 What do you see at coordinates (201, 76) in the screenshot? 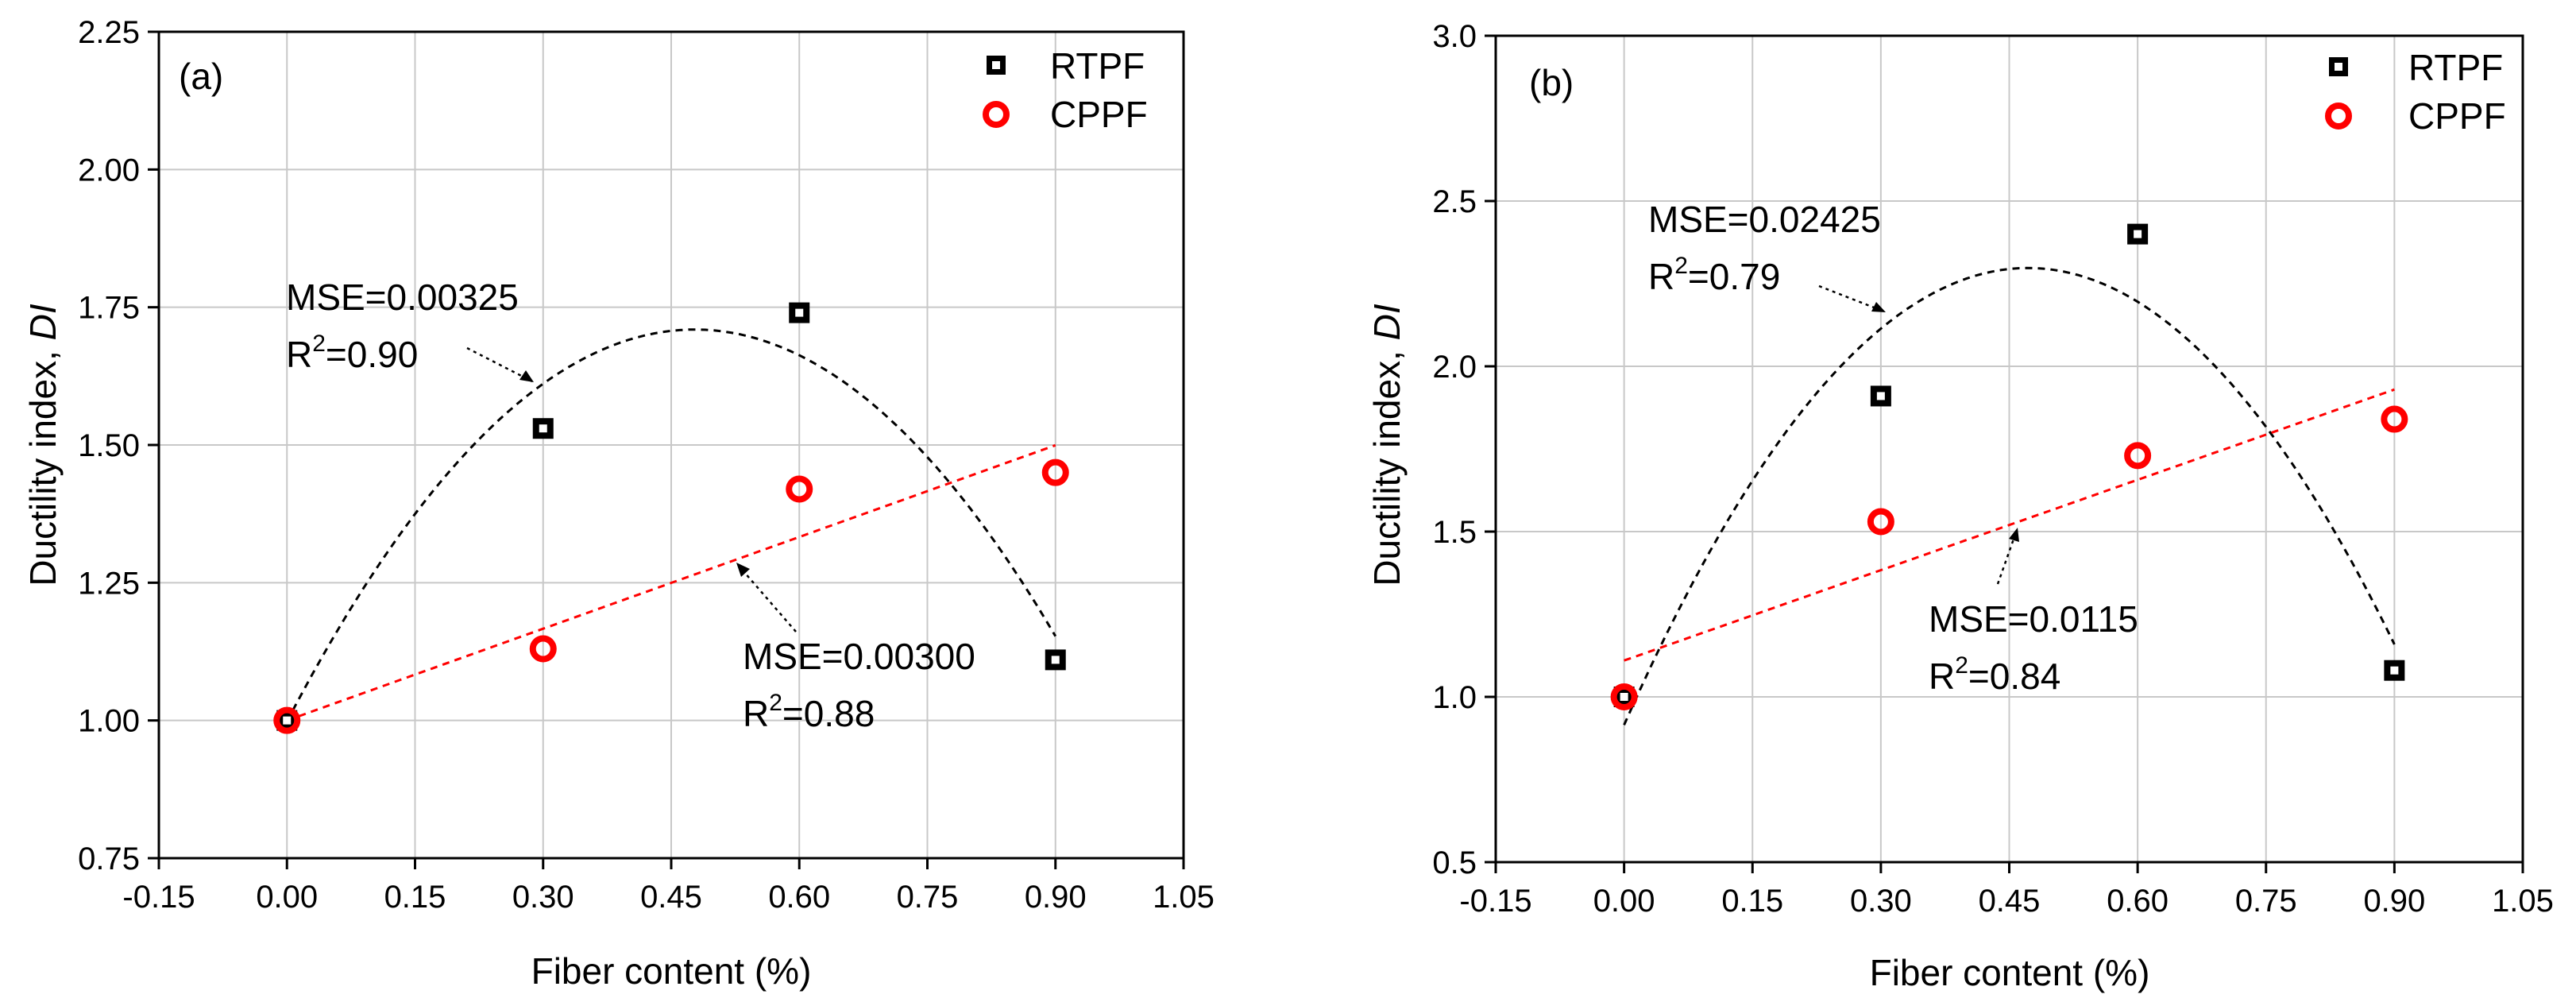
I see `panel-a-label: (a)` at bounding box center [201, 76].